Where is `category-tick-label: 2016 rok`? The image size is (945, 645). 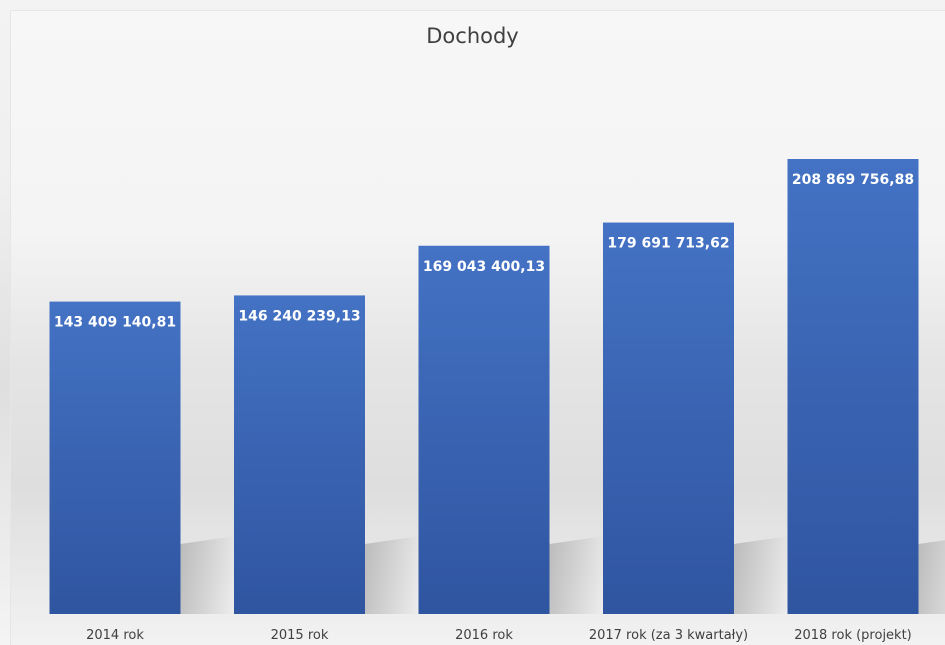 category-tick-label: 2016 rok is located at coordinates (484, 635).